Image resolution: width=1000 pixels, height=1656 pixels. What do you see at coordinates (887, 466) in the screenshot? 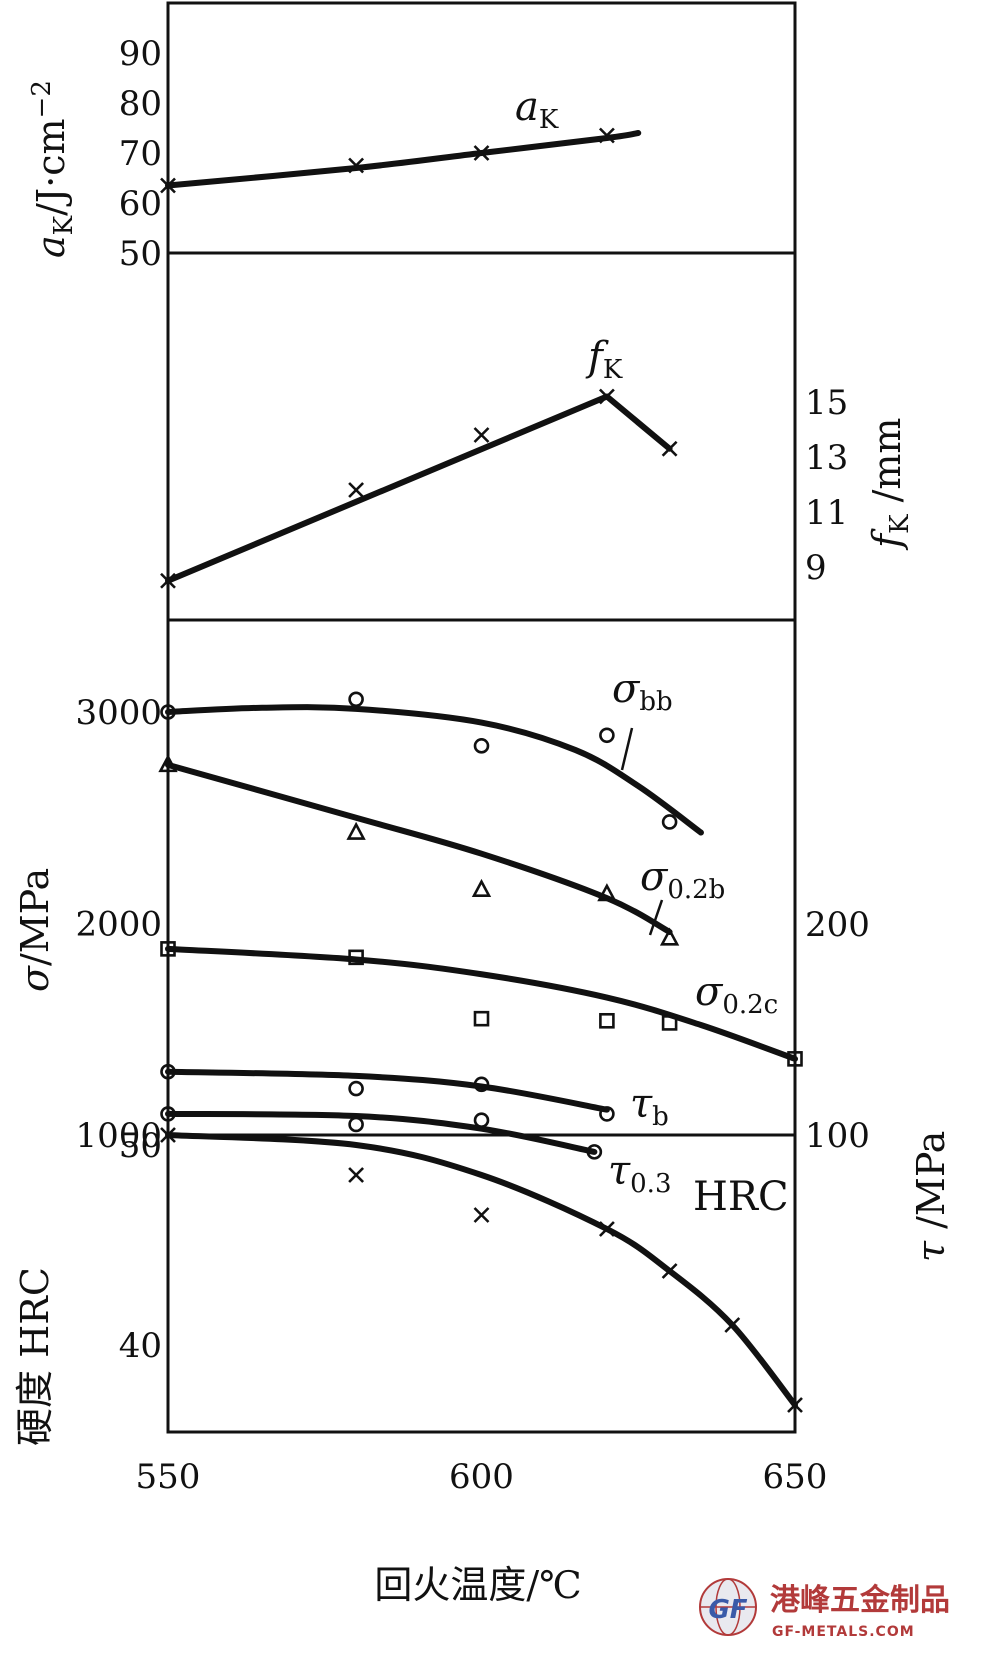
I see `y-label-fK-unit: /mm` at bounding box center [887, 466].